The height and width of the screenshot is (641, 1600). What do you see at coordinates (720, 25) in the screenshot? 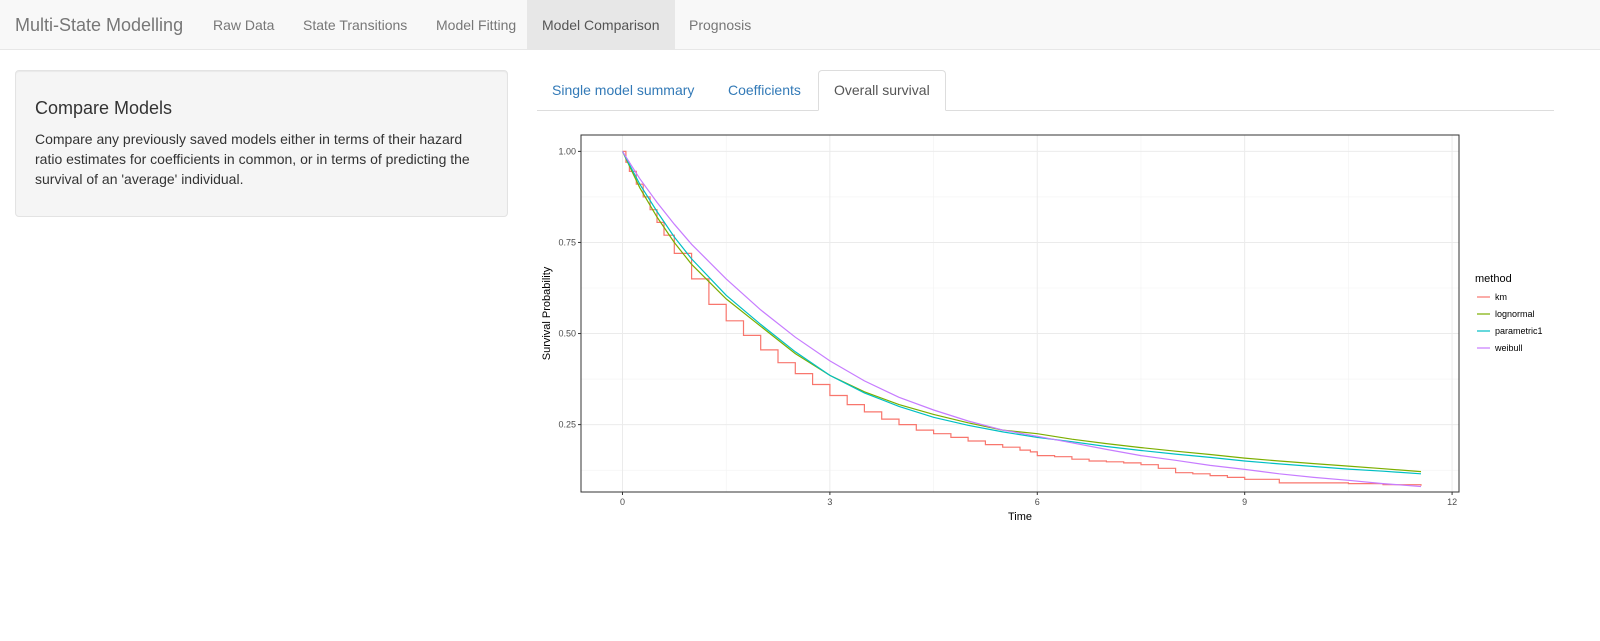
I see `nav-item-prognosis: Prognosis` at bounding box center [720, 25].